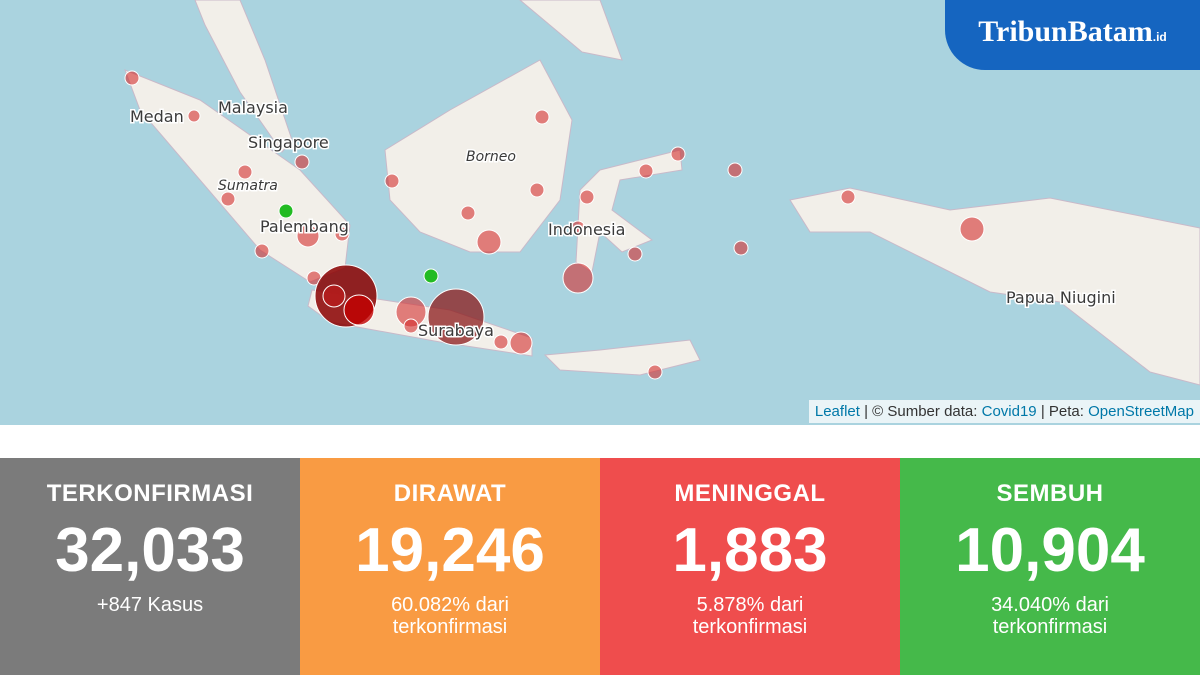  Describe the element at coordinates (150, 493) in the screenshot. I see `stat-title: TERKONFIRMASI` at that location.